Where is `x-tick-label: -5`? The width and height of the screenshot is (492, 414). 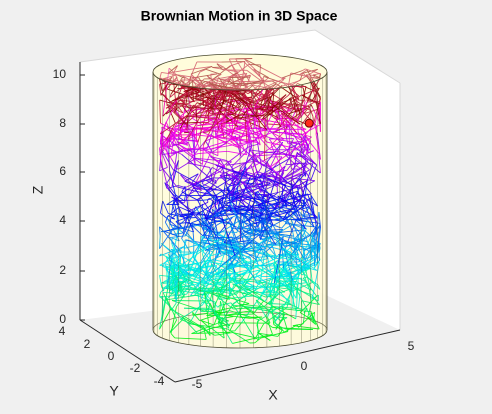 x-tick-label: -5 is located at coordinates (197, 384).